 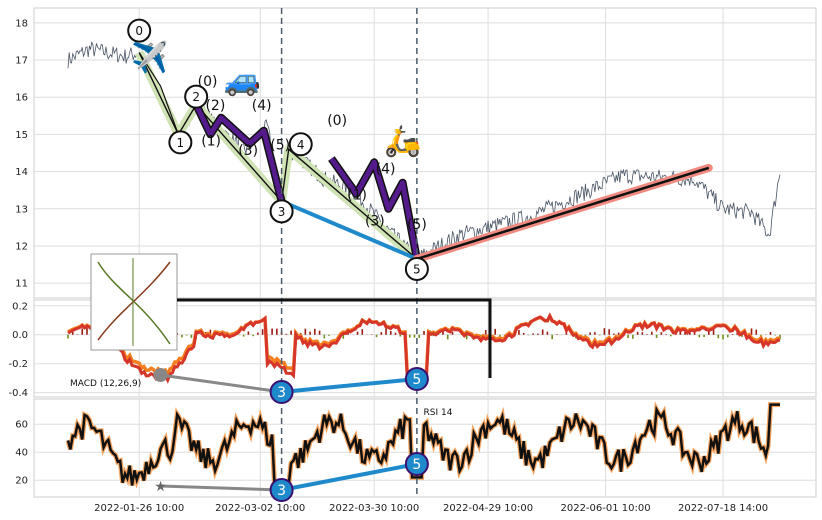 What do you see at coordinates (21, 481) in the screenshot?
I see `y-tick-label: 20` at bounding box center [21, 481].